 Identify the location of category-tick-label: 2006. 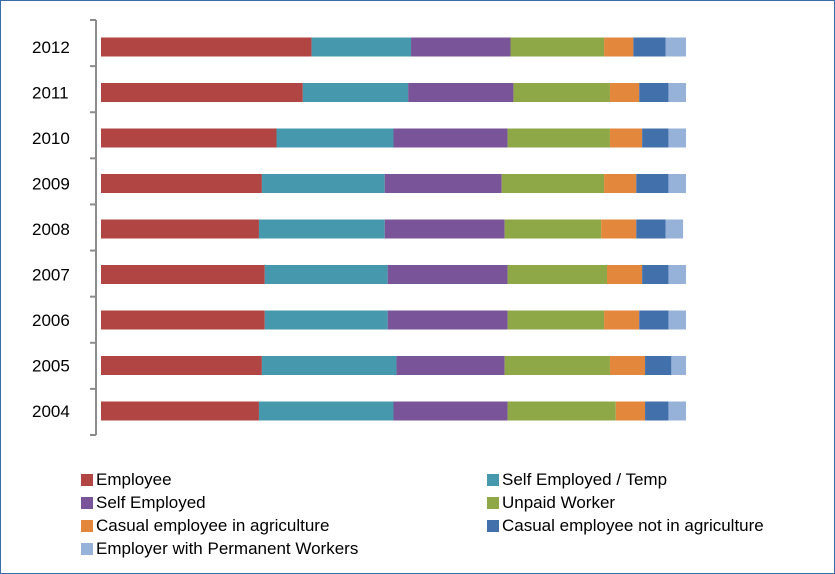
(51, 320).